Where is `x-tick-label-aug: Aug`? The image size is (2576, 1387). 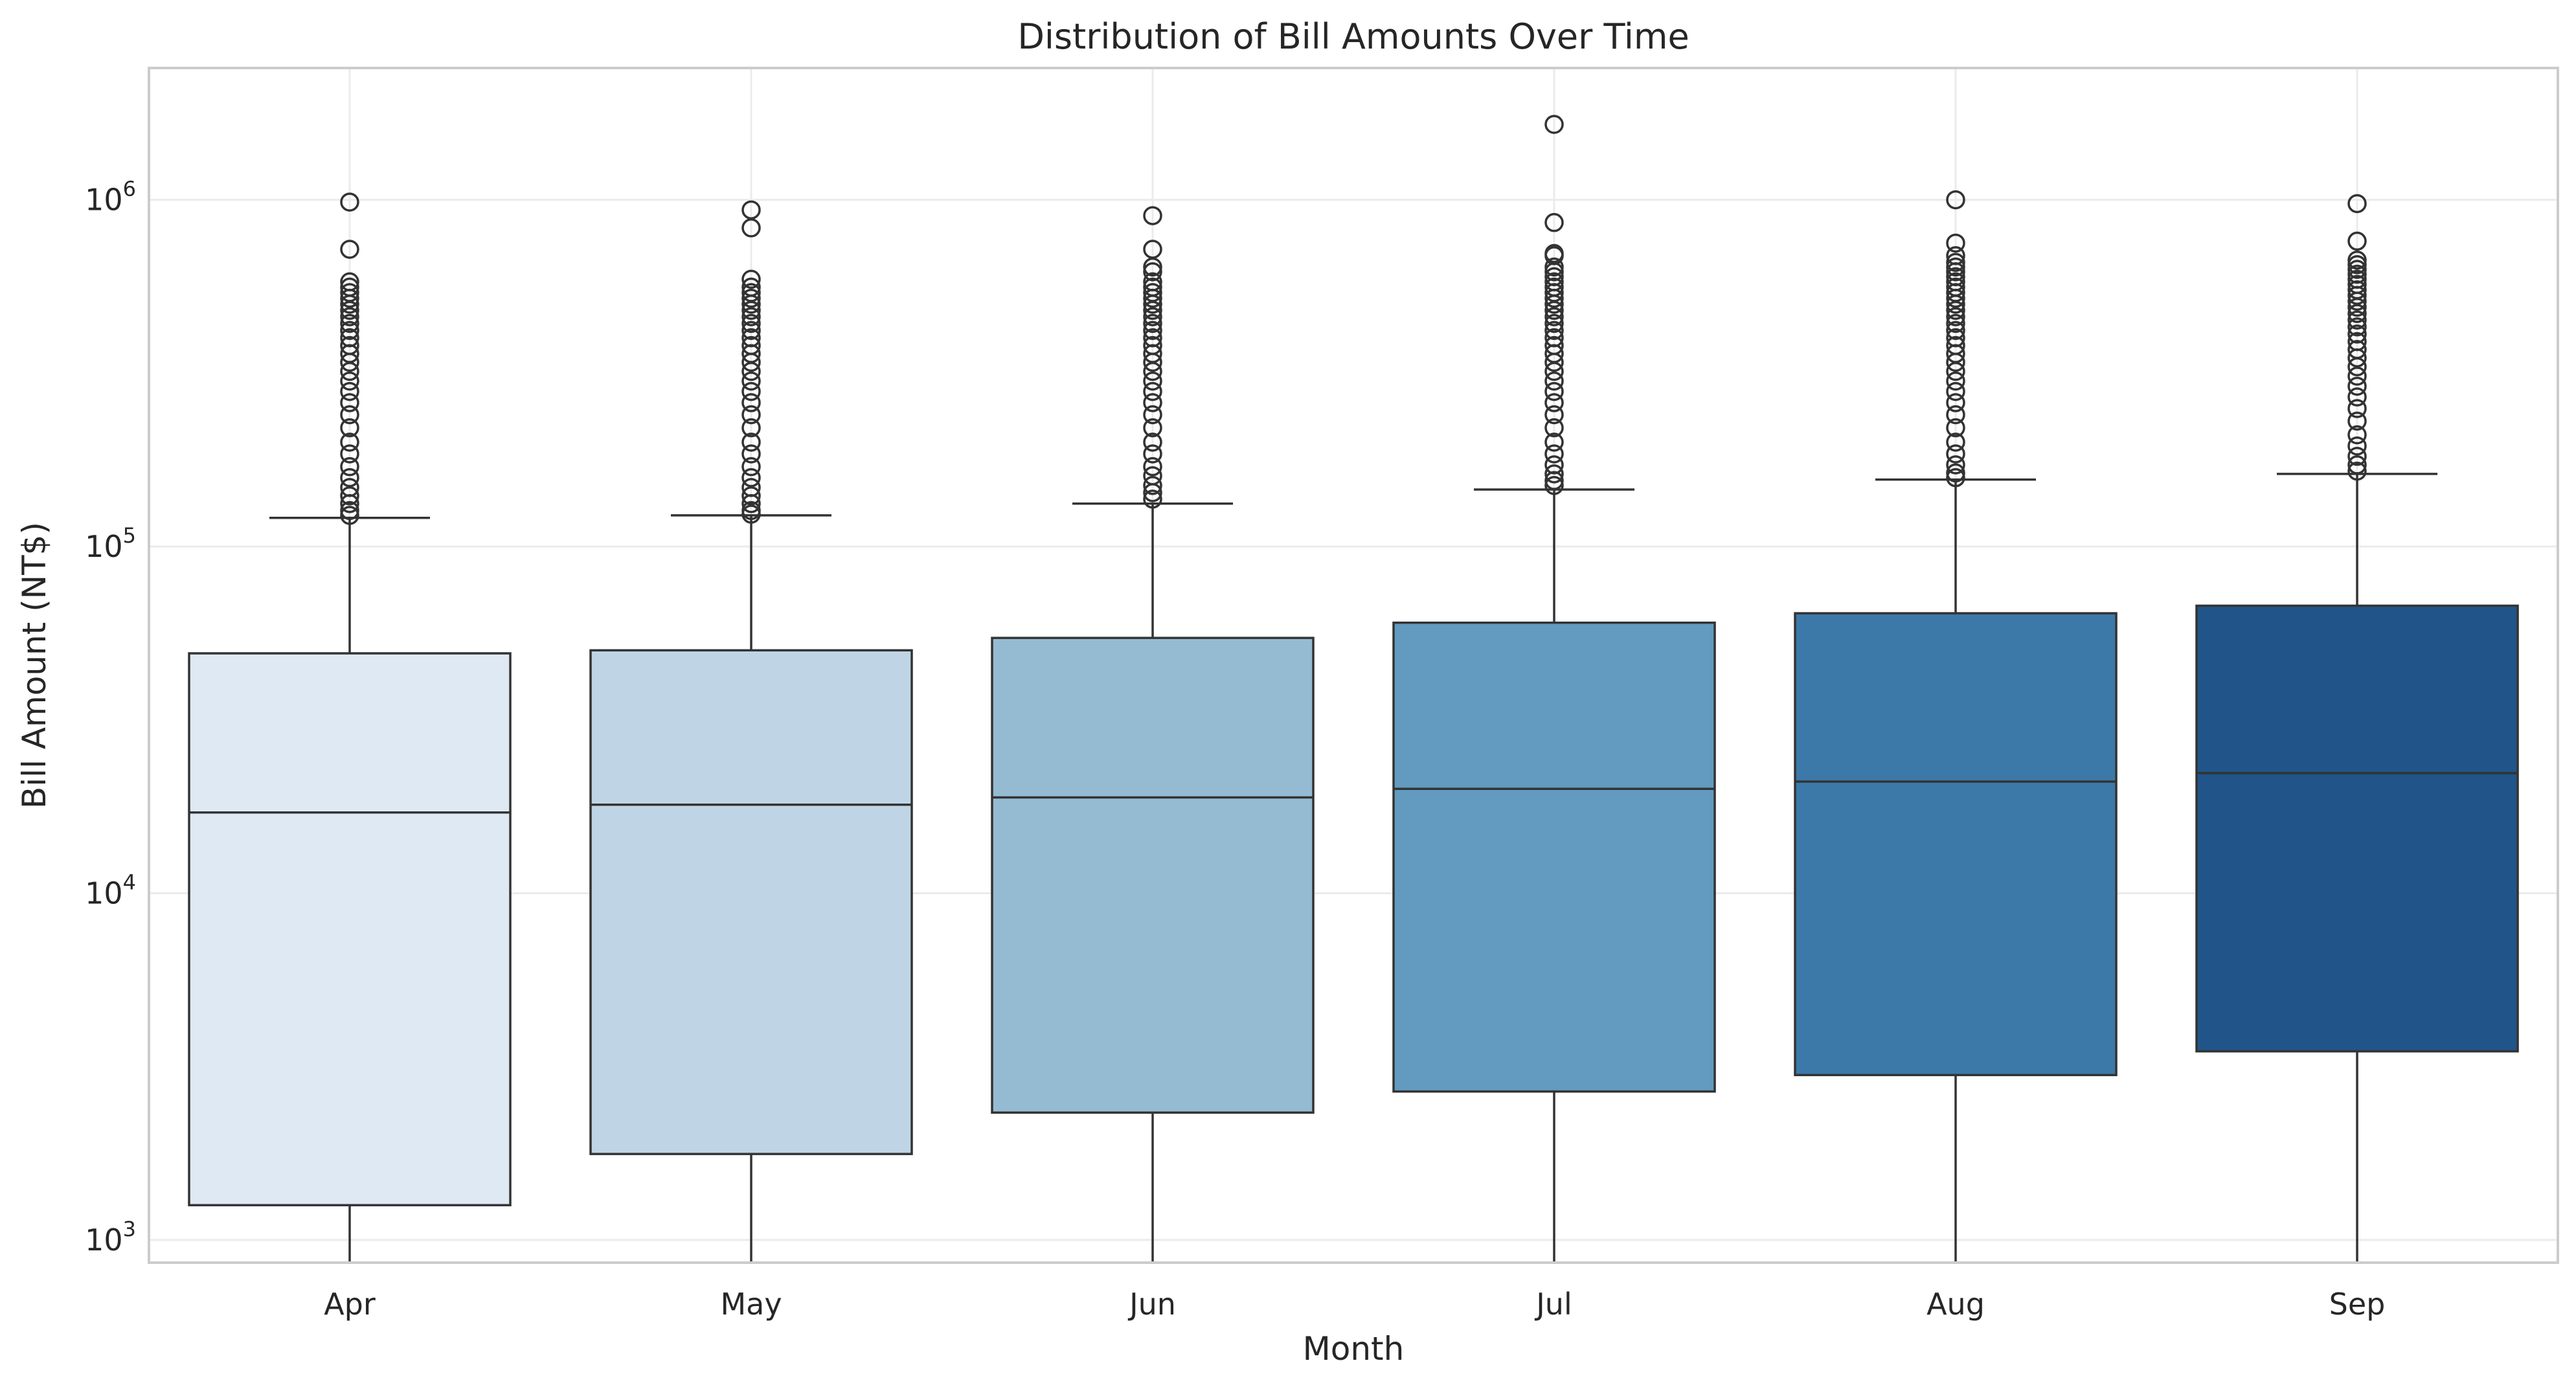
x-tick-label-aug: Aug is located at coordinates (1955, 1304).